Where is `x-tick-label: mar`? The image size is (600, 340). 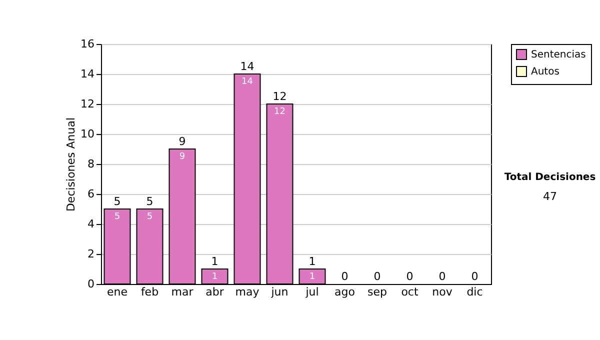
x-tick-label: mar is located at coordinates (182, 292).